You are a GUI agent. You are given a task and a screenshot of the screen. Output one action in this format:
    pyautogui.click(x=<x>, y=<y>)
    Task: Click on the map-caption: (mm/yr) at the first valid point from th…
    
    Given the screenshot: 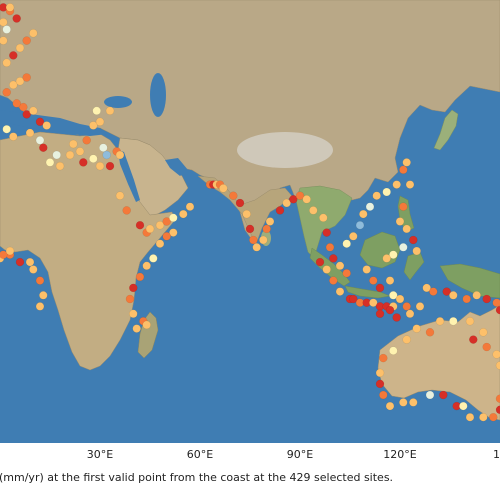 What is the action you would take?
    pyautogui.click(x=197, y=477)
    